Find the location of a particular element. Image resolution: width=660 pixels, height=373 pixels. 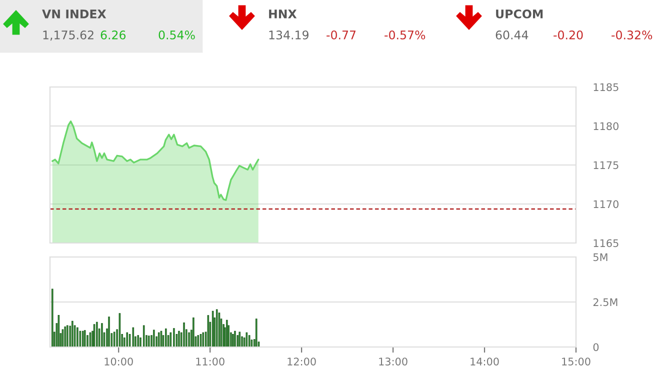

text: 60.44 is located at coordinates (512, 35).